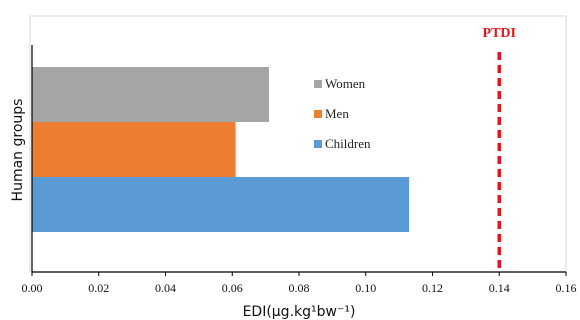 The image size is (580, 320). Describe the element at coordinates (499, 33) in the screenshot. I see `ptdi-label: PTDI` at that location.